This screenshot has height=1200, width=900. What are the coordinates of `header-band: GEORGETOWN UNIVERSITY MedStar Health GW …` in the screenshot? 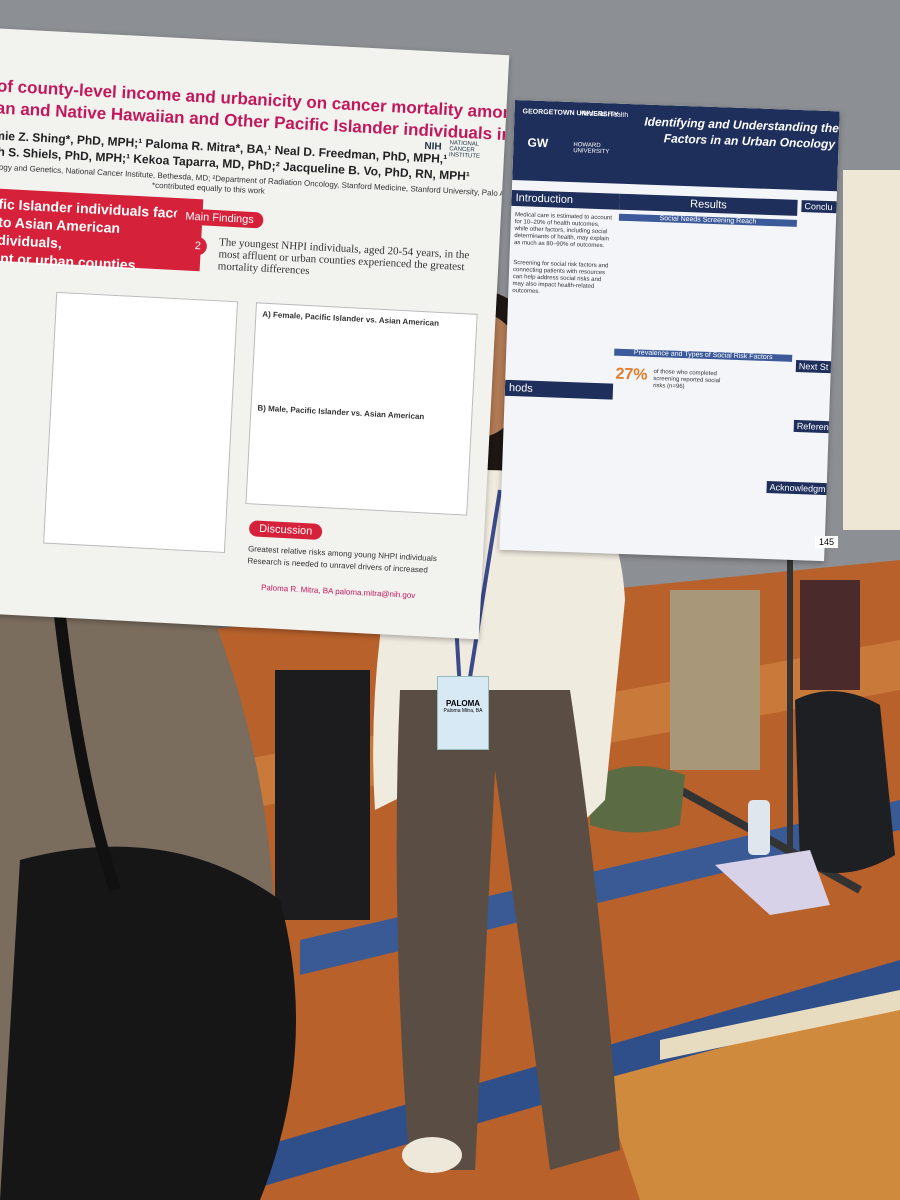 It's located at (676, 146).